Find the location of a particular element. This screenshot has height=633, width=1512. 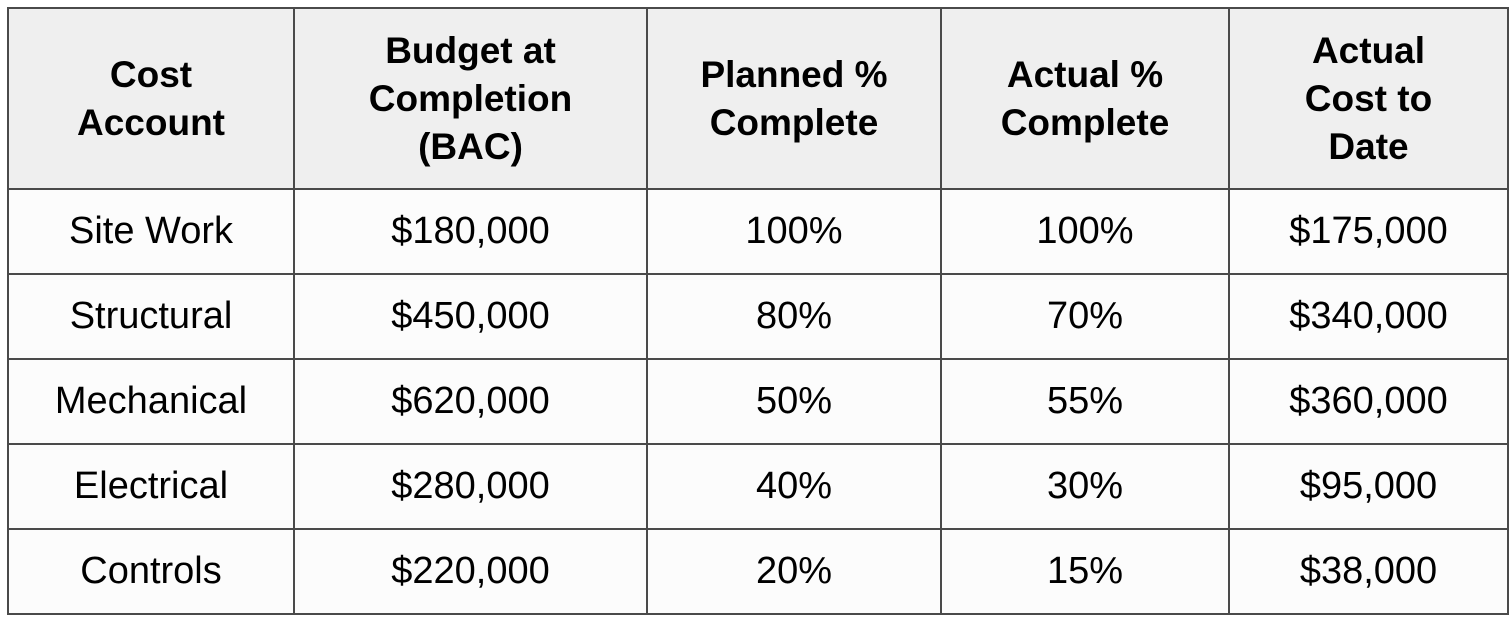

table-cell: 55% is located at coordinates (1085, 401).